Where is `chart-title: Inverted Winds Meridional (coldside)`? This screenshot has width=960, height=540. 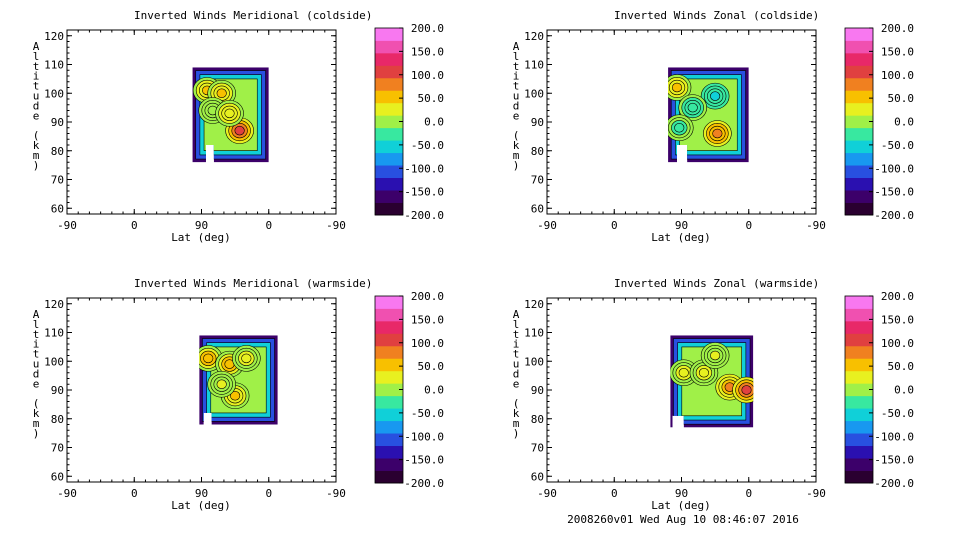 chart-title: Inverted Winds Meridional (coldside) is located at coordinates (253, 15).